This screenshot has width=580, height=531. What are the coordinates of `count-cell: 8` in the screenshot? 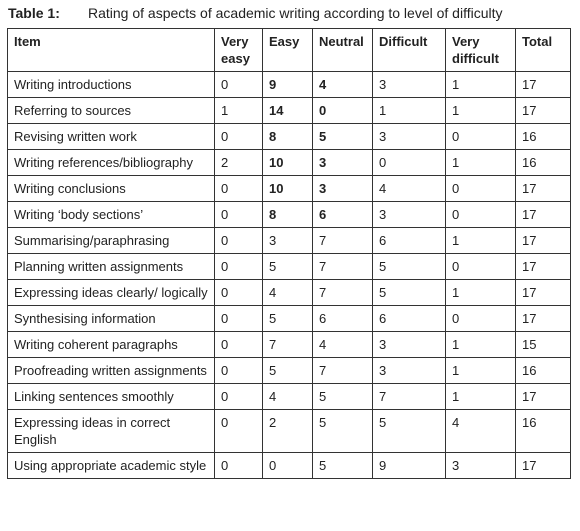 It's located at (287, 214).